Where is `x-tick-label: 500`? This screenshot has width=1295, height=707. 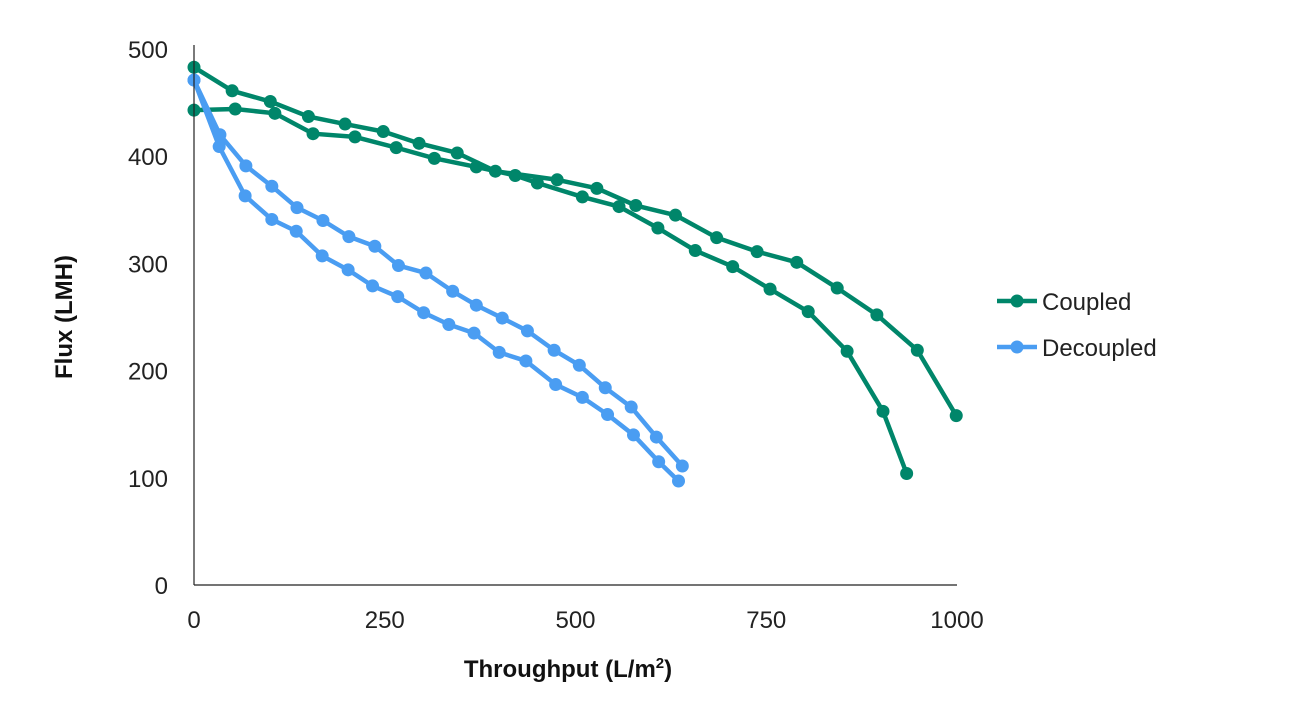
x-tick-label: 500 is located at coordinates (575, 620).